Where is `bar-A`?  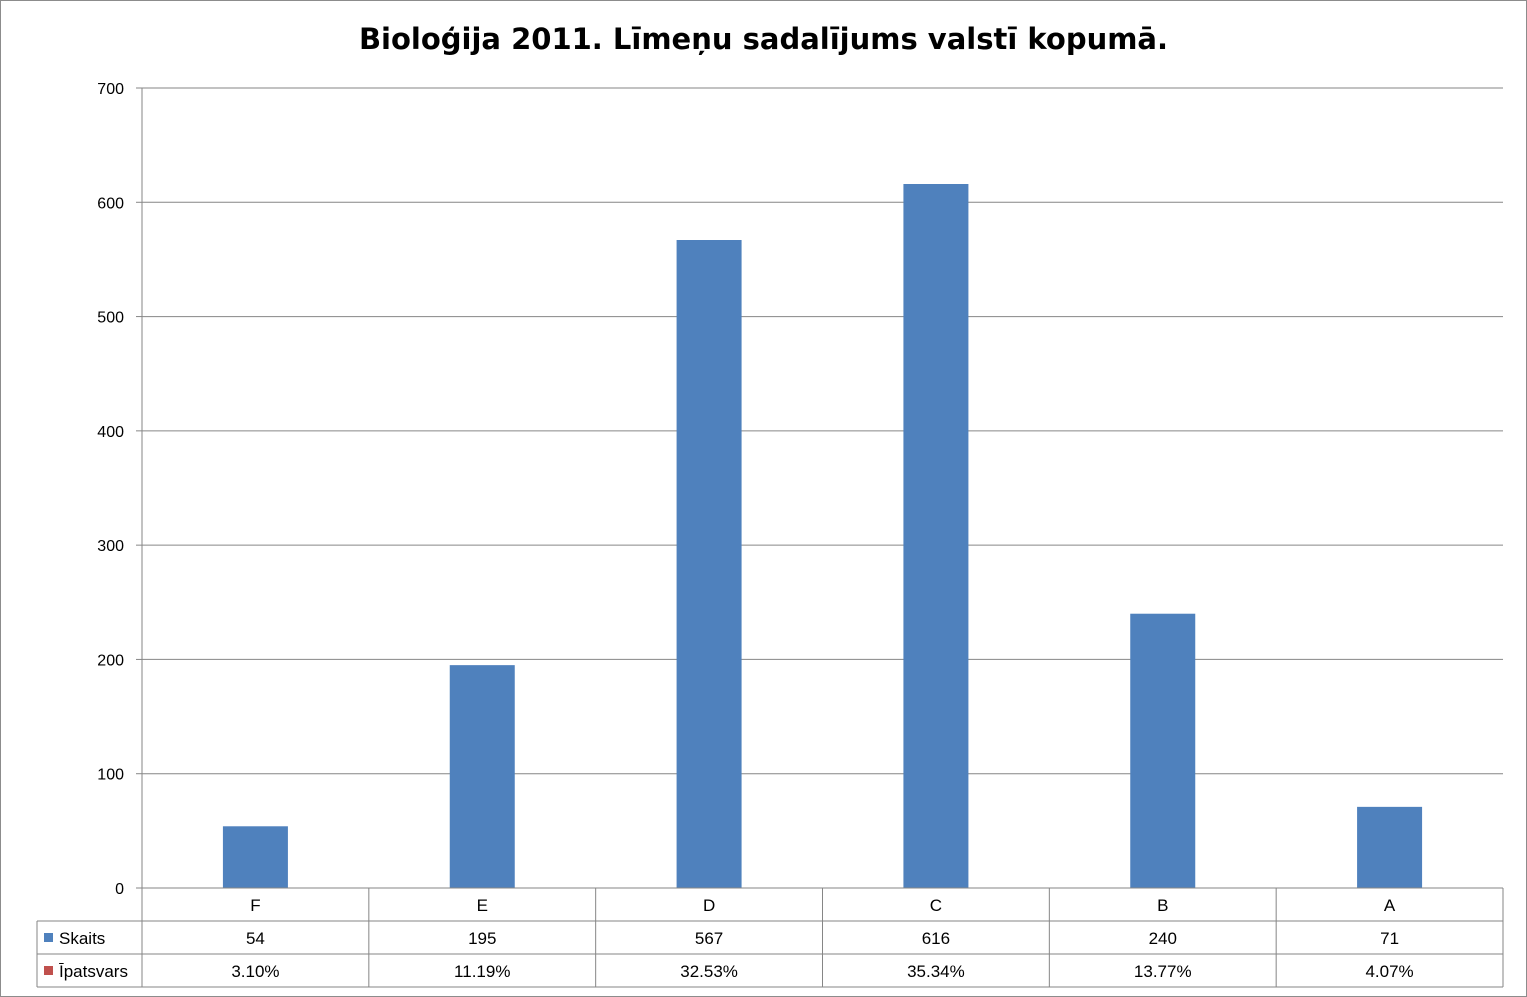 bar-A is located at coordinates (1390, 847).